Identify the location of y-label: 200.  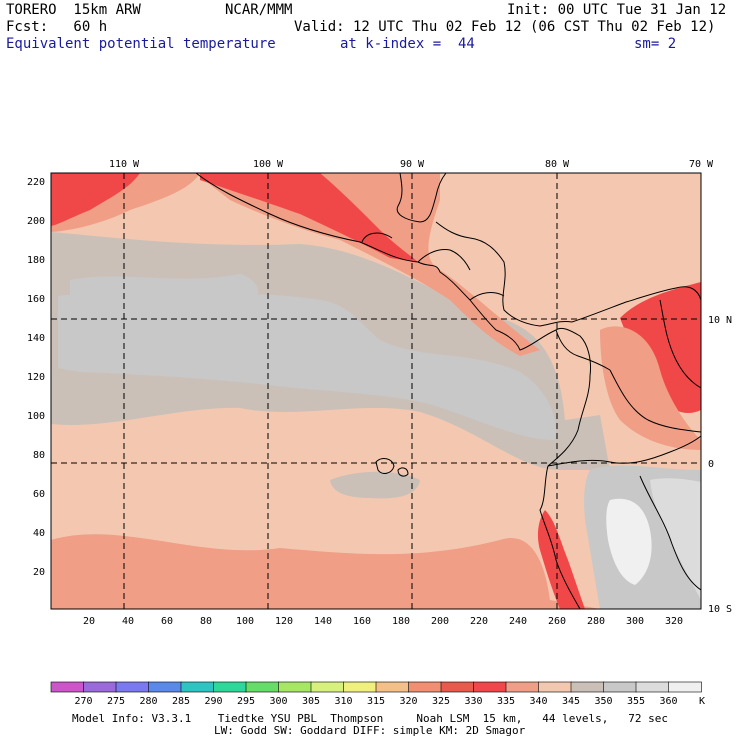
(36, 221).